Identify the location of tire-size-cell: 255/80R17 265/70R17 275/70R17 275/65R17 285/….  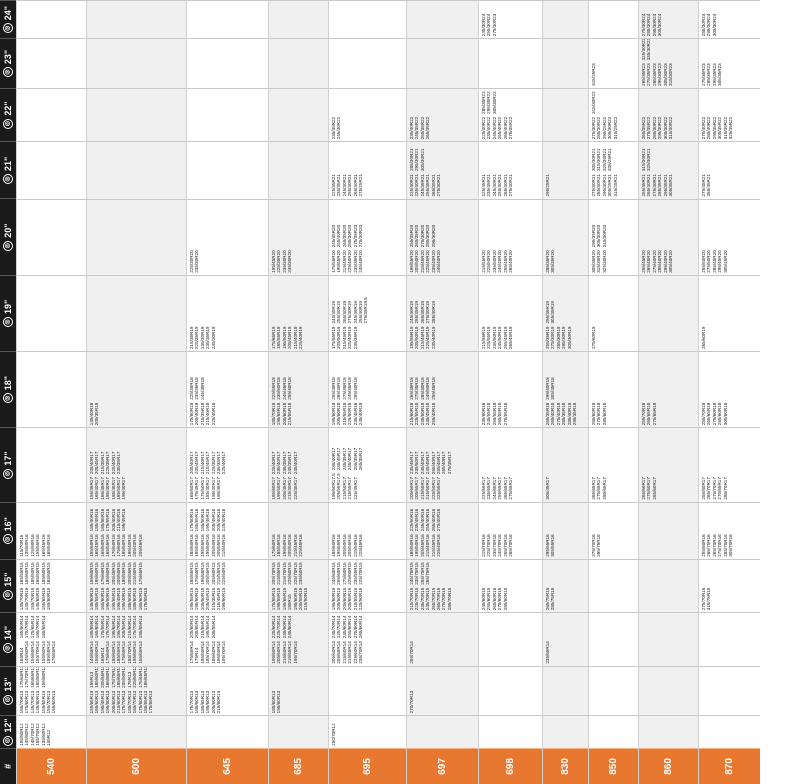
(729, 464).